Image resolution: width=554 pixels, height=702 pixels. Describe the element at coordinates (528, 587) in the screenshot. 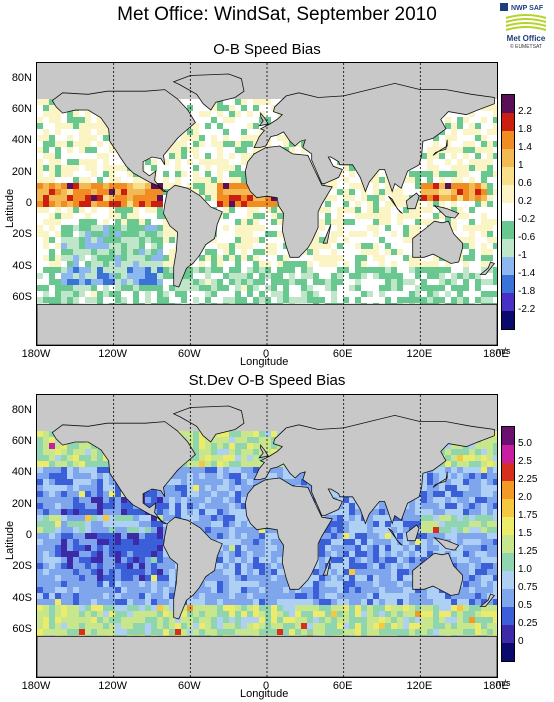

I see `colorbar-label: 0.75` at that location.